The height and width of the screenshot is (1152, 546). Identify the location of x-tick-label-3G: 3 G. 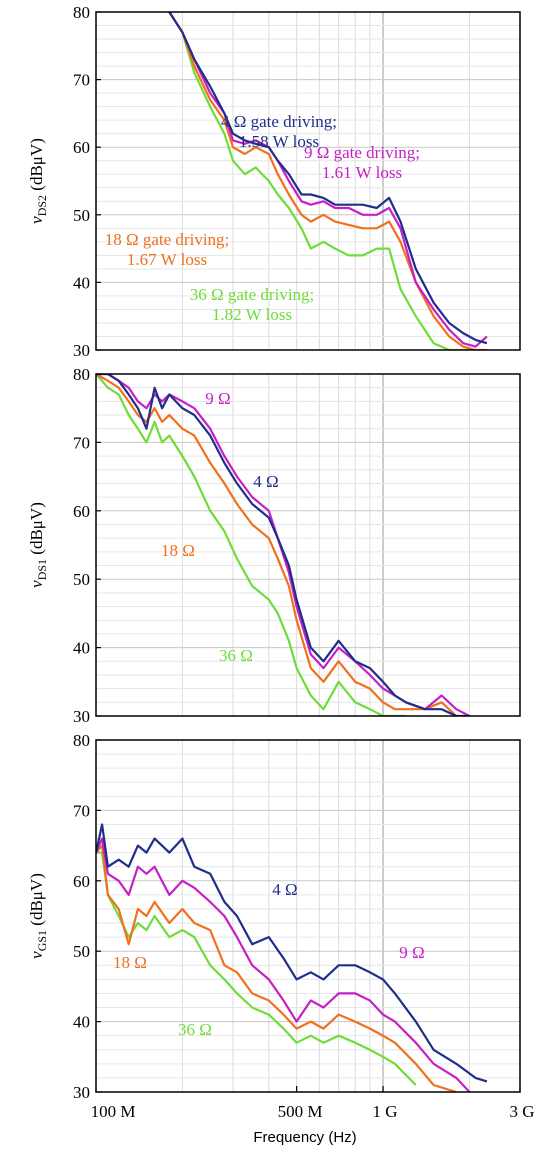
(521, 1111).